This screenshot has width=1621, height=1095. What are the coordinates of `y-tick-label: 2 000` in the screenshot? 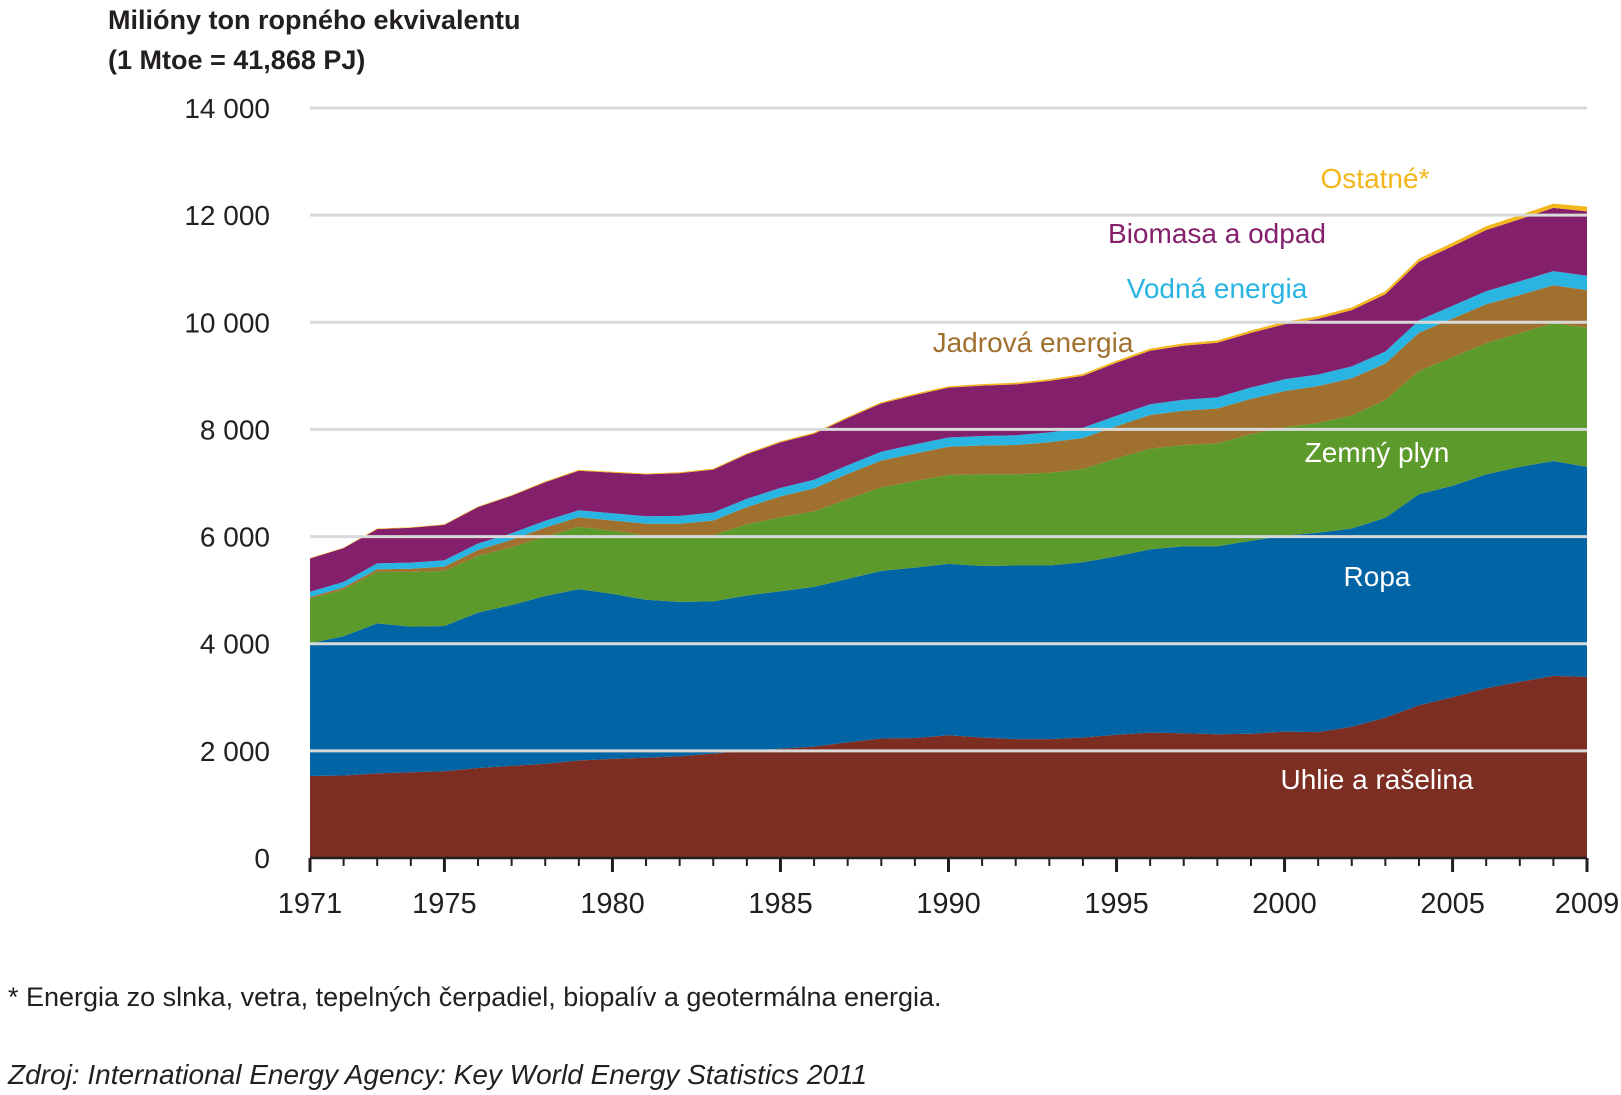 It's located at (235, 751).